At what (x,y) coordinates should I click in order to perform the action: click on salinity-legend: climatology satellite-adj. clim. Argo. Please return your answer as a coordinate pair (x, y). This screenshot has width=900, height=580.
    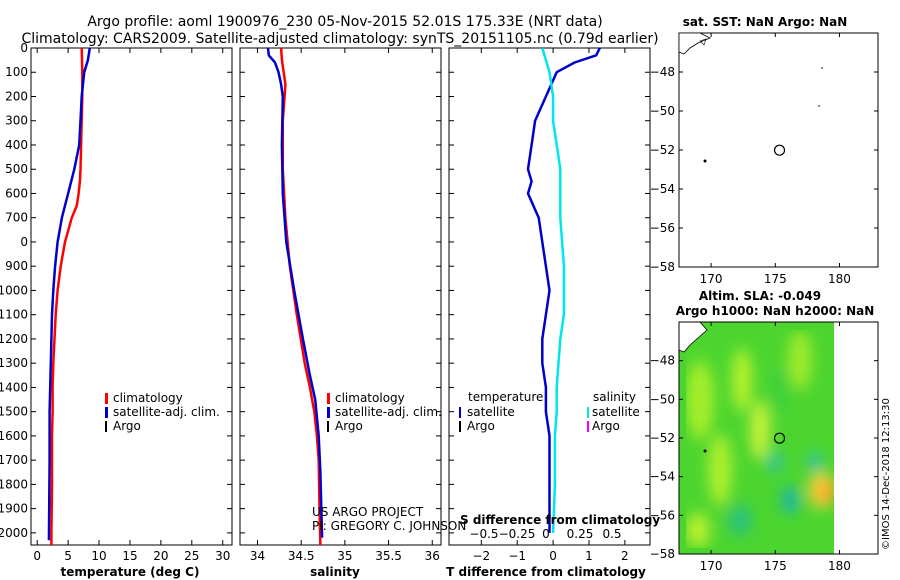
    Looking at the image, I should click on (384, 412).